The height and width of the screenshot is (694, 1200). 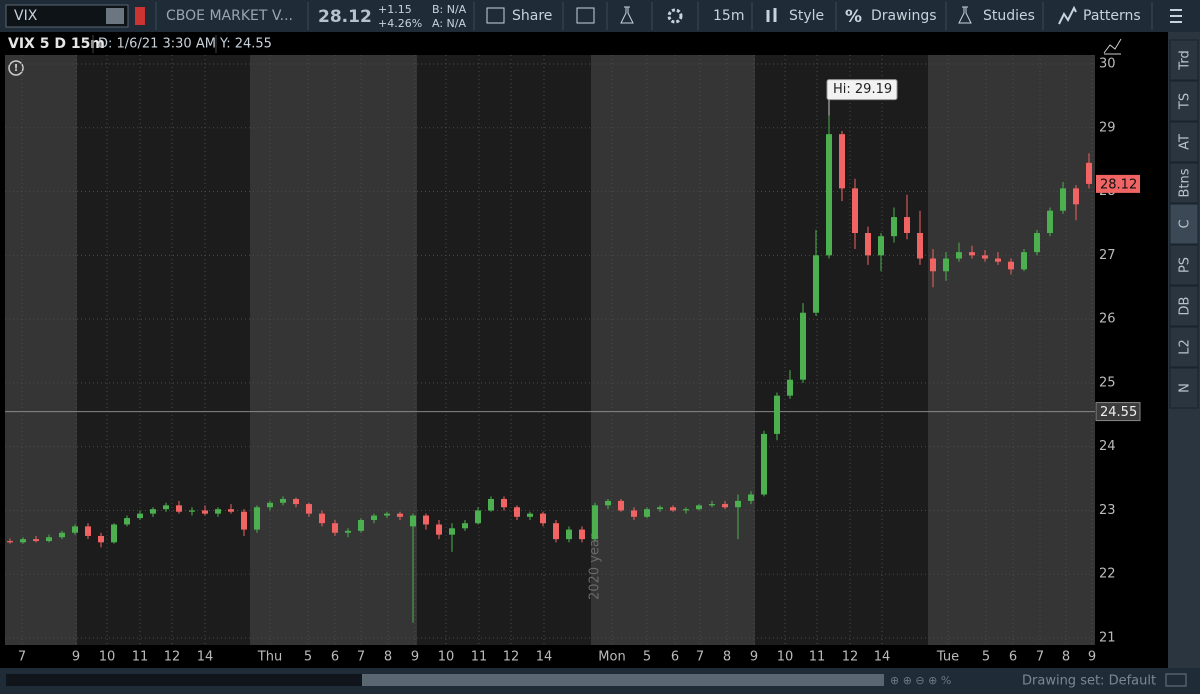 I want to click on separators, so click(x=654, y=16).